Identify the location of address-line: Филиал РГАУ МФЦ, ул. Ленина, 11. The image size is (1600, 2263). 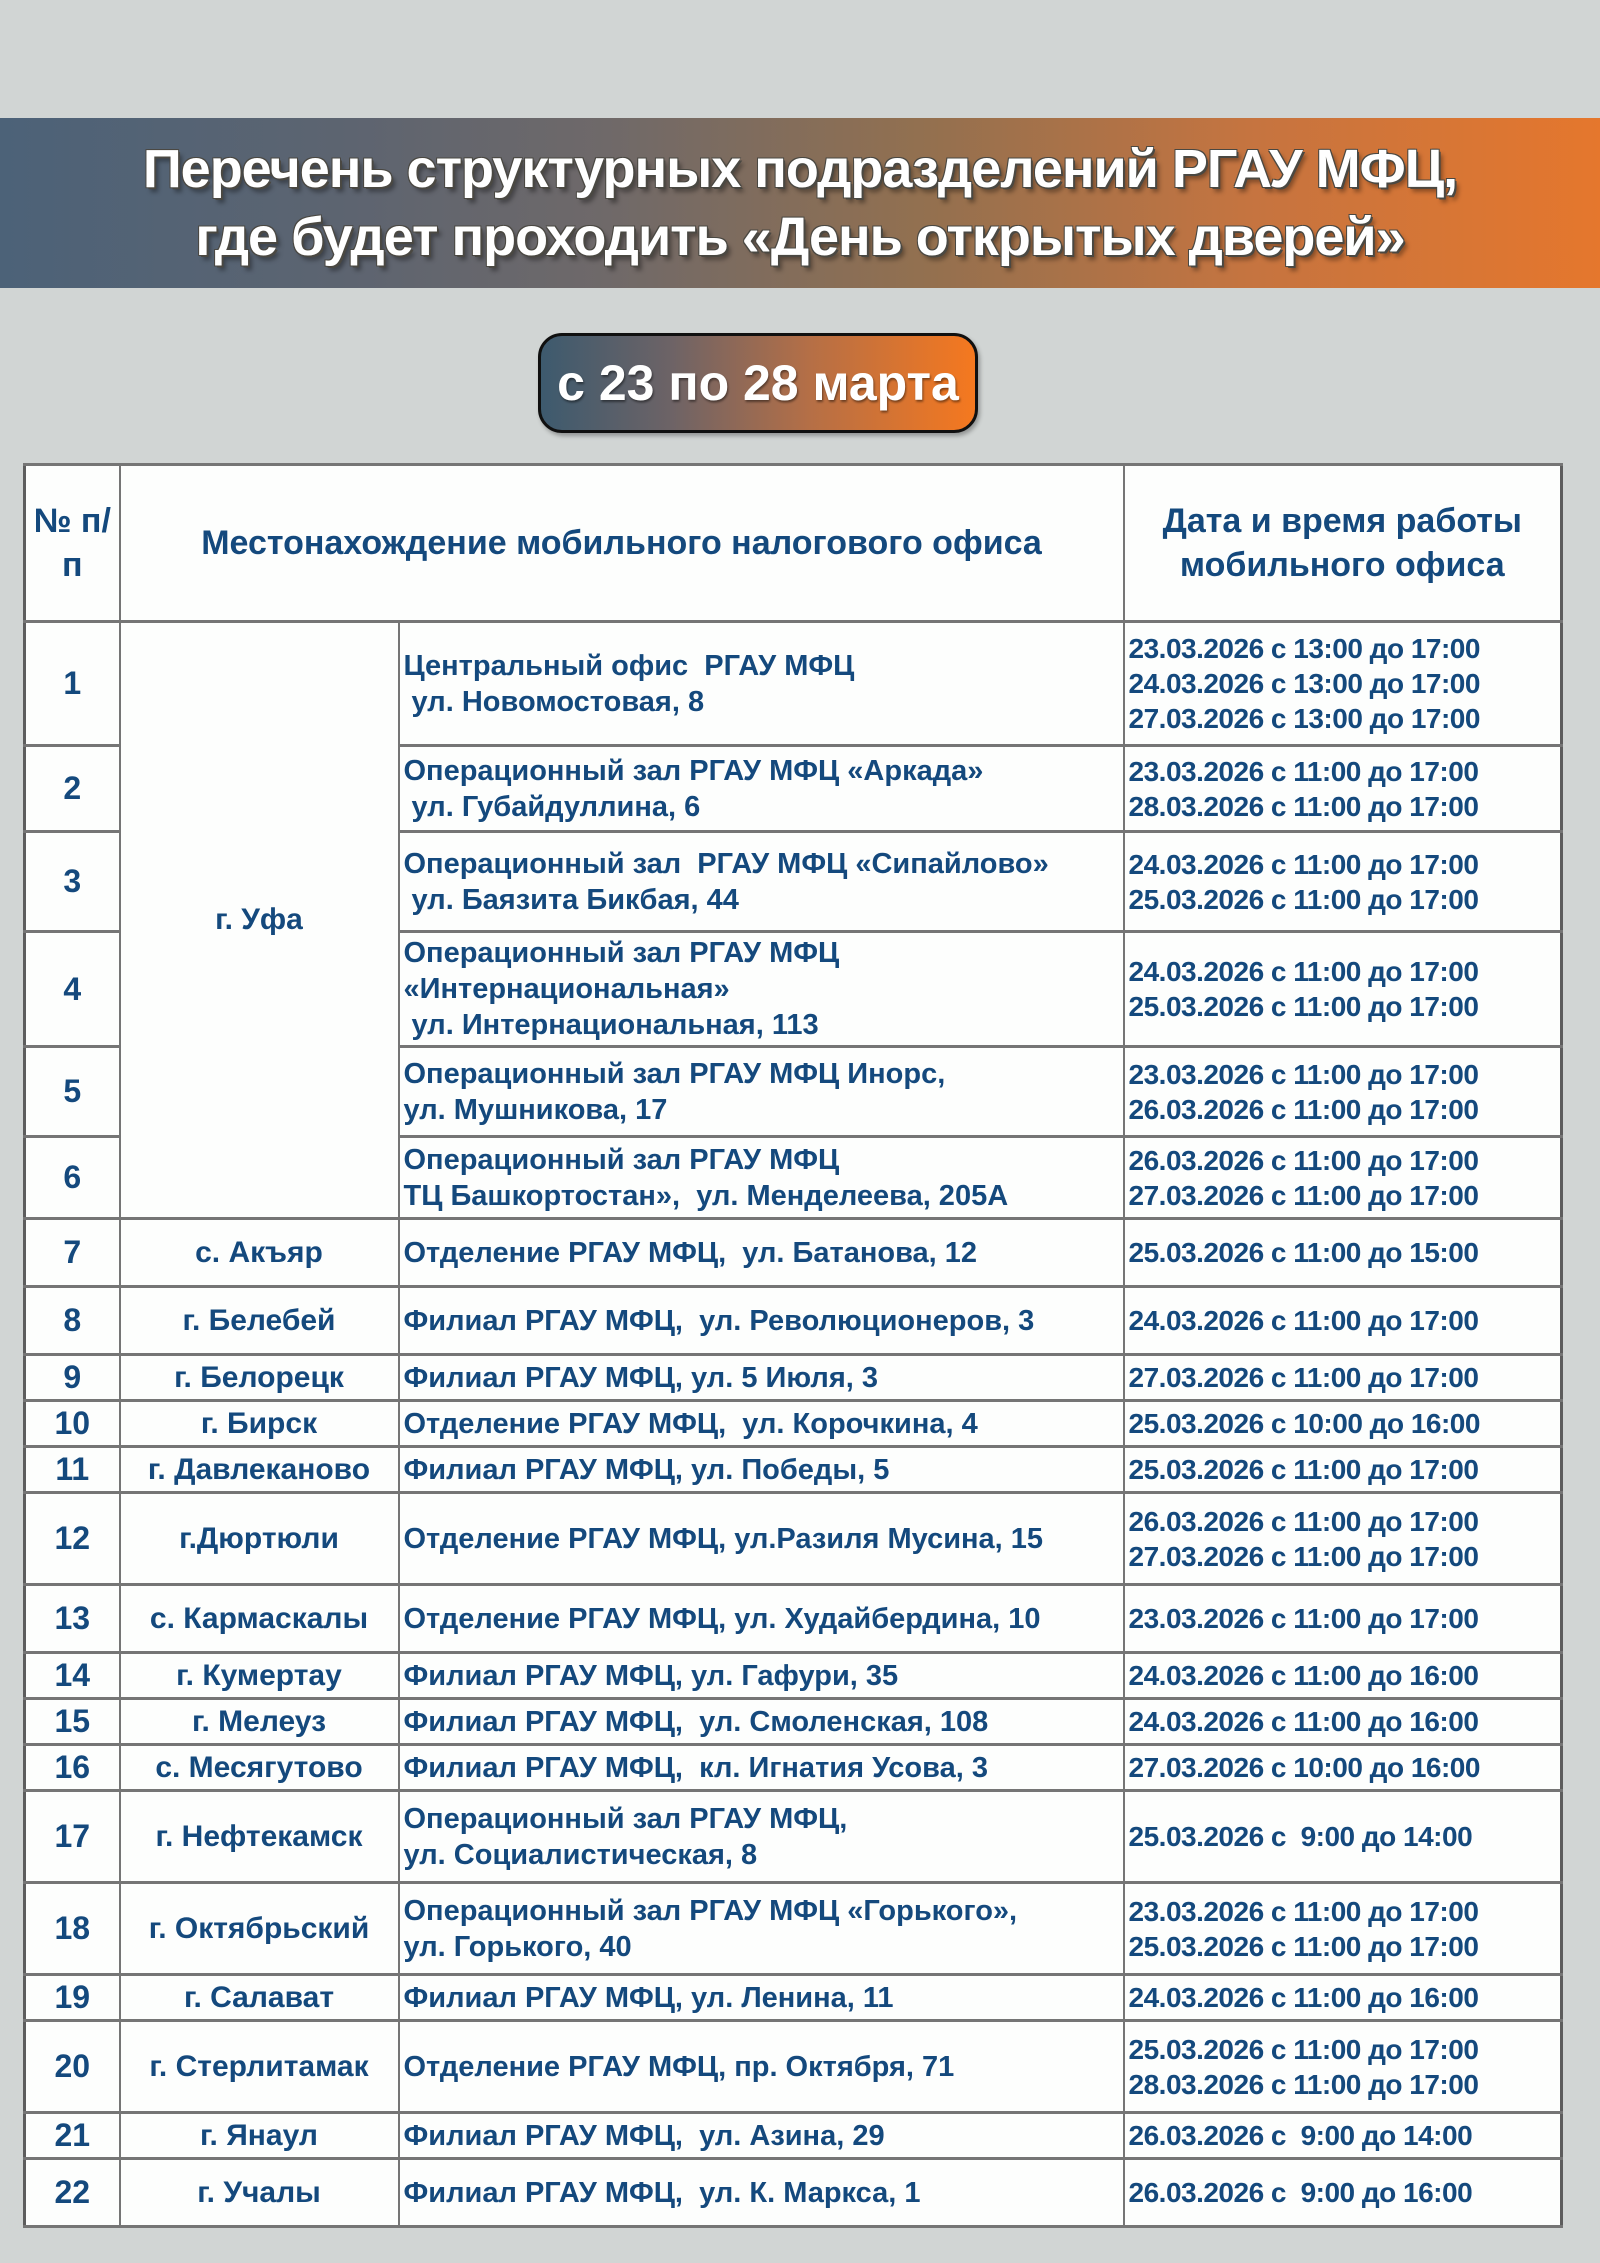
(648, 1997).